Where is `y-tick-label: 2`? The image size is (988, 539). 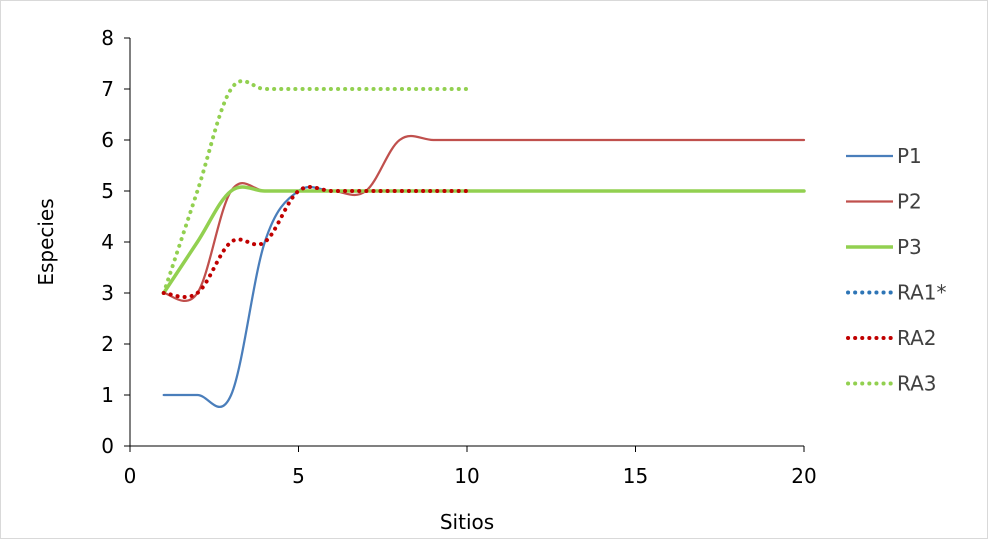 y-tick-label: 2 is located at coordinates (107, 344).